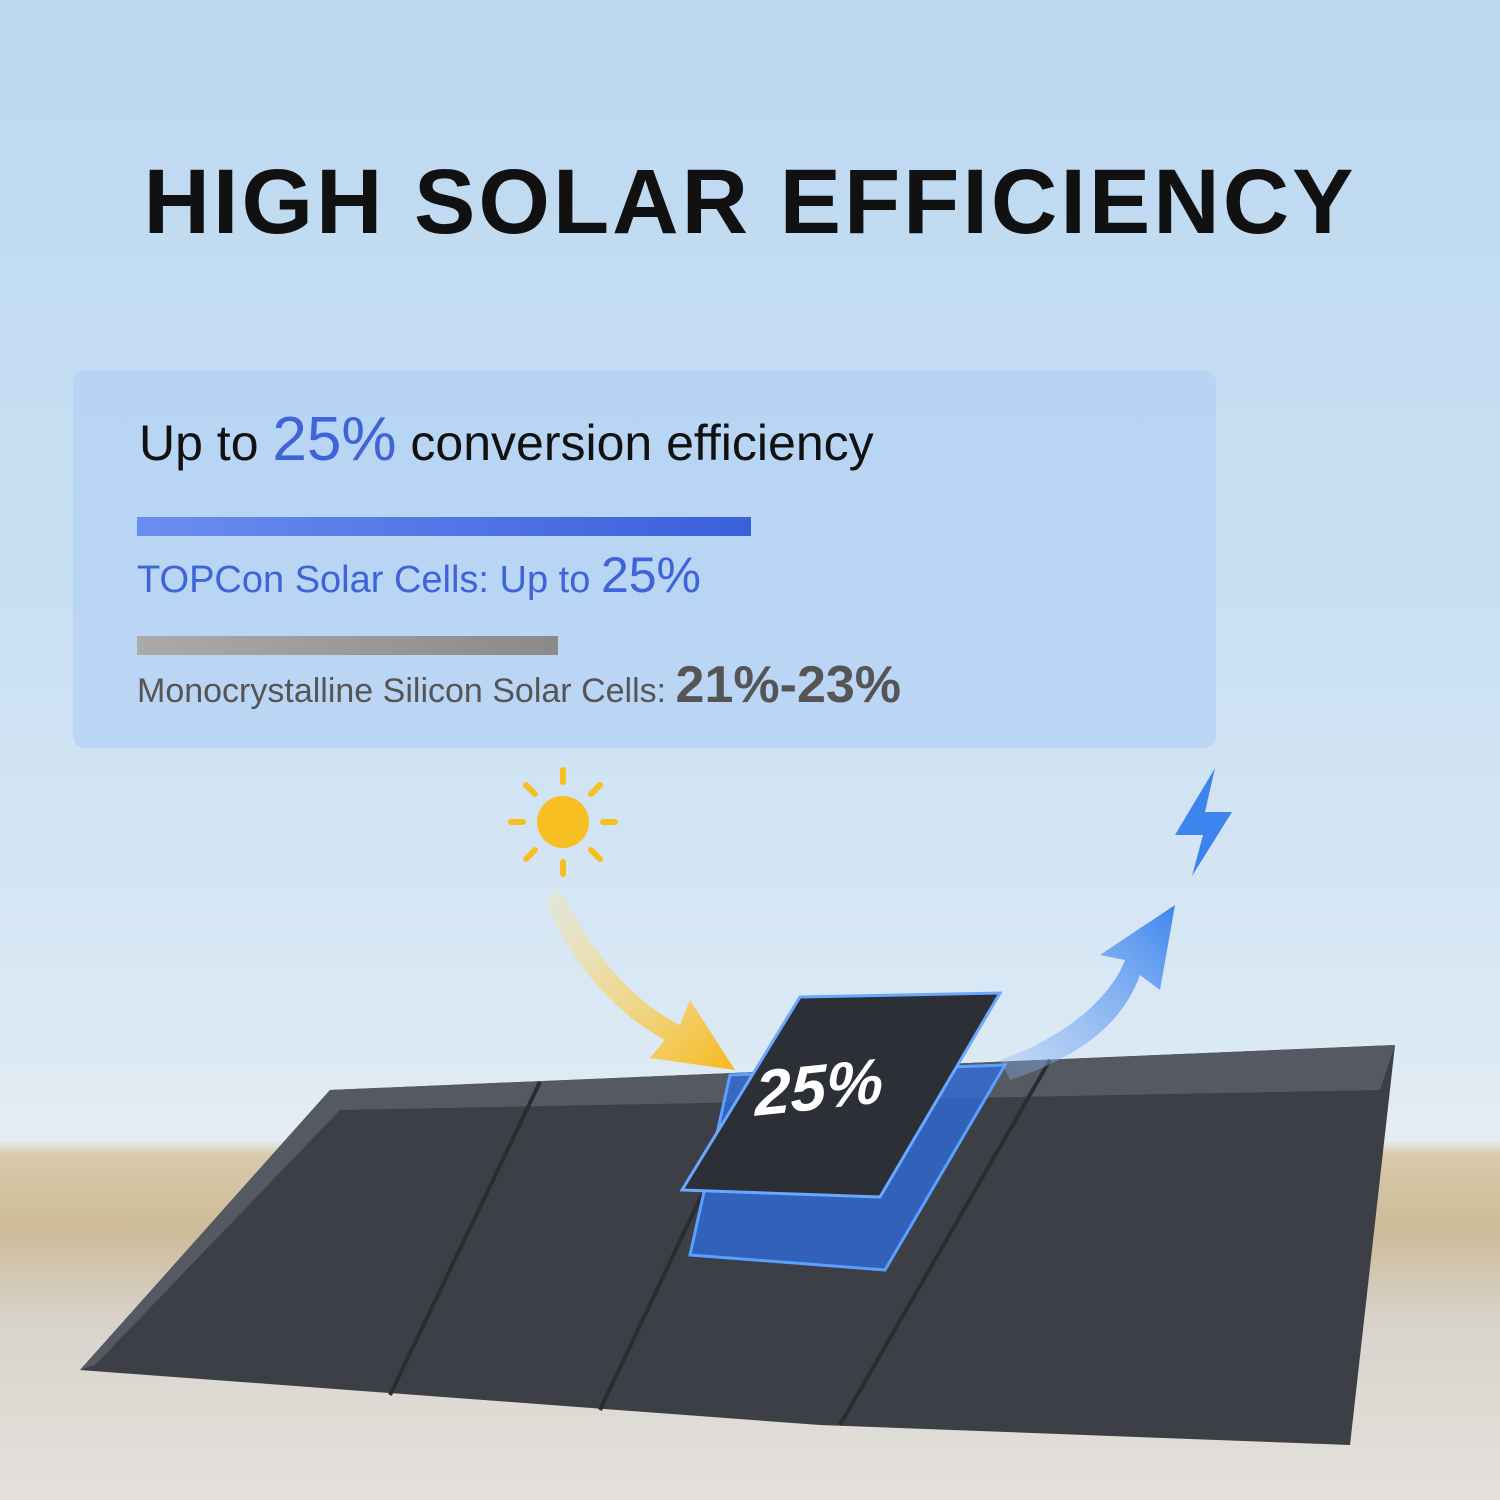  Describe the element at coordinates (563, 822) in the screenshot. I see `sun-icon` at that location.